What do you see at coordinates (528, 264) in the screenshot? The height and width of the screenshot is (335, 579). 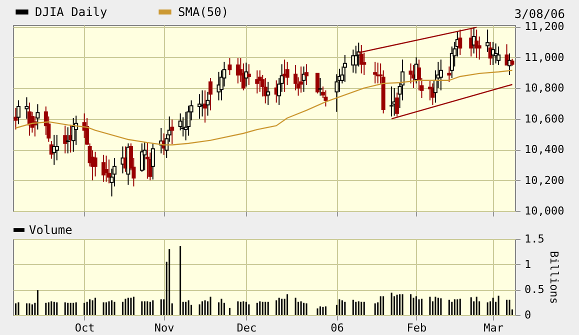 I see `y-tick-label: 1` at bounding box center [528, 264].